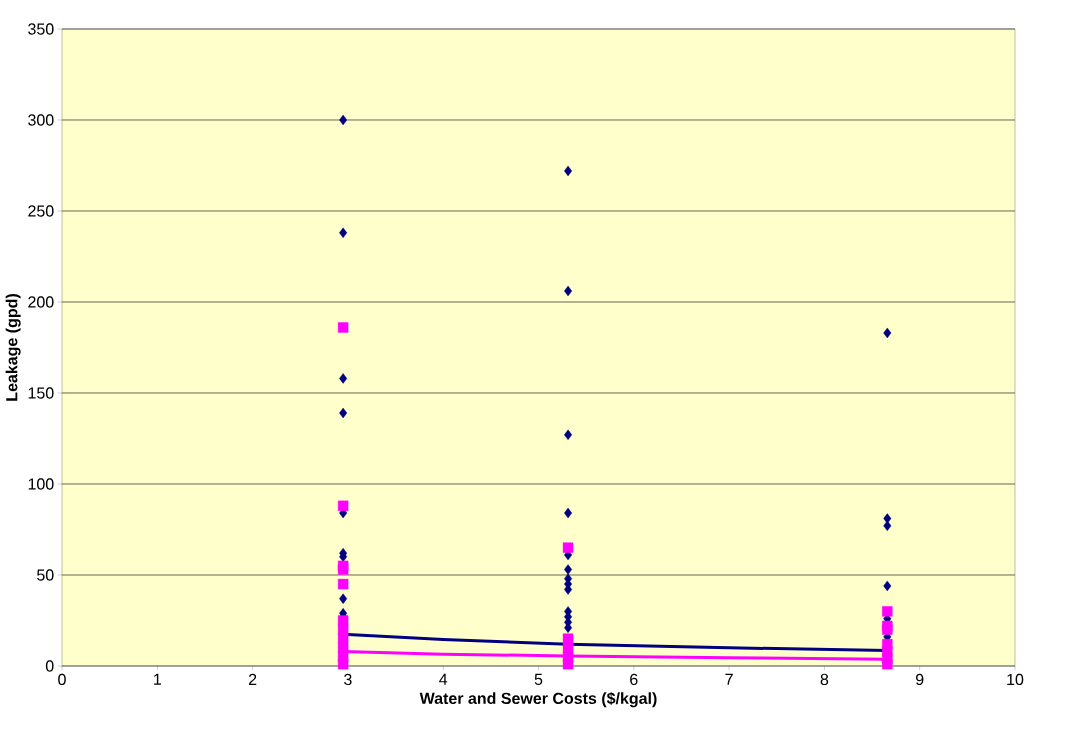  Describe the element at coordinates (41, 302) in the screenshot. I see `y-tick-label: 200` at that location.